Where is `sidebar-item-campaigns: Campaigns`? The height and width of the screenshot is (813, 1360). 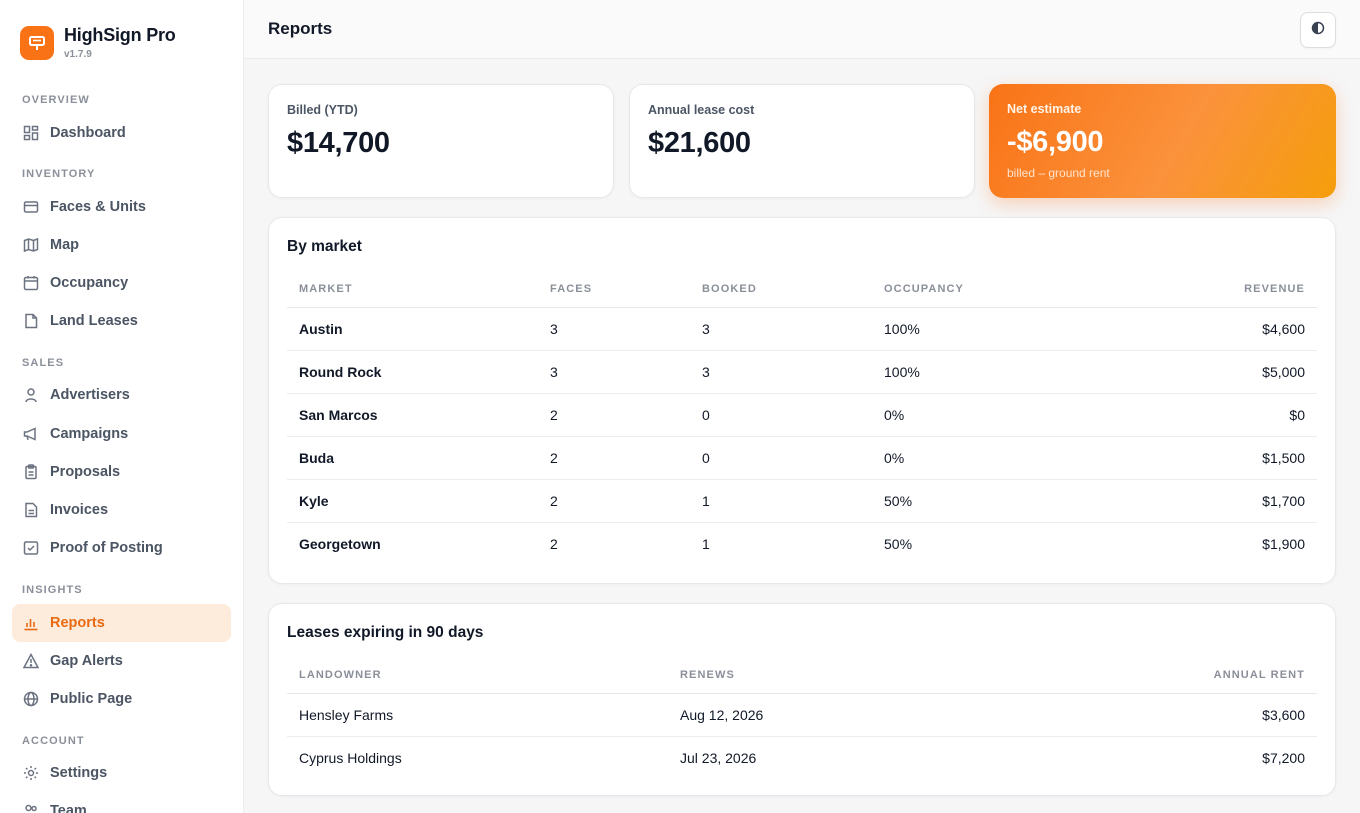
sidebar-item-campaigns: Campaigns is located at coordinates (121, 434).